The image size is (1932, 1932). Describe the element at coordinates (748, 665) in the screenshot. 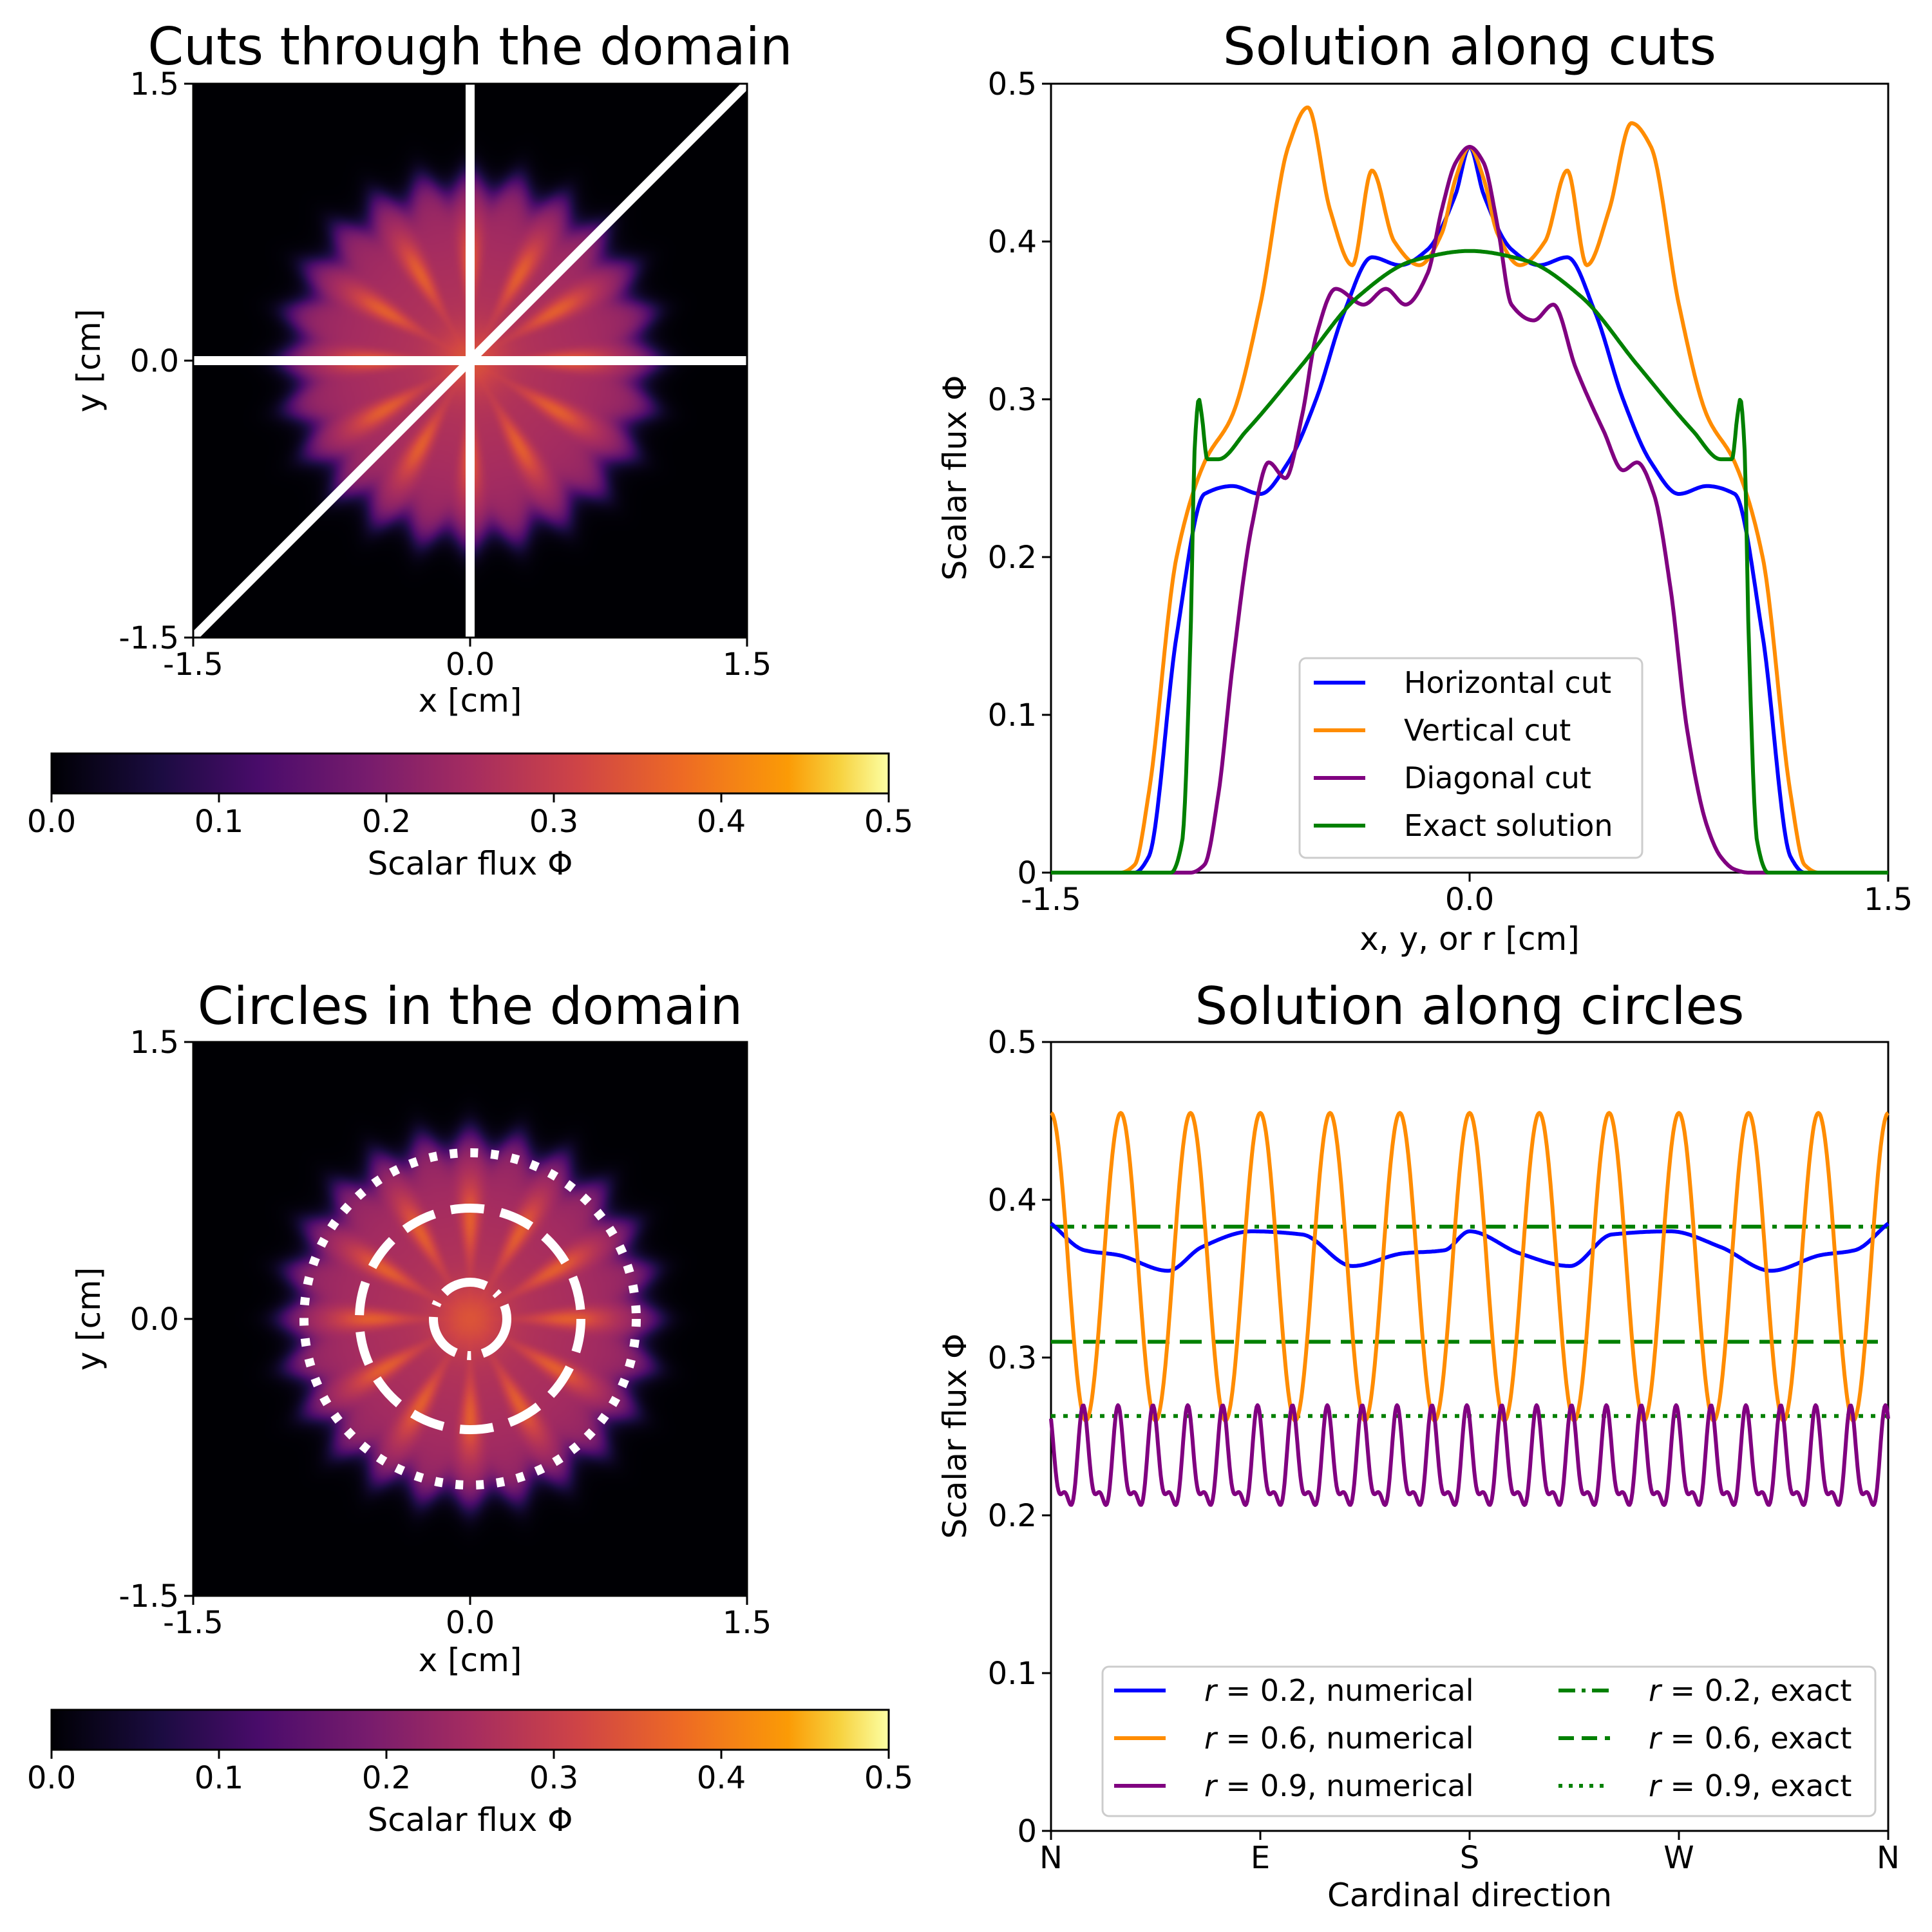

I see `cuts-map-xtick: 1.5` at that location.